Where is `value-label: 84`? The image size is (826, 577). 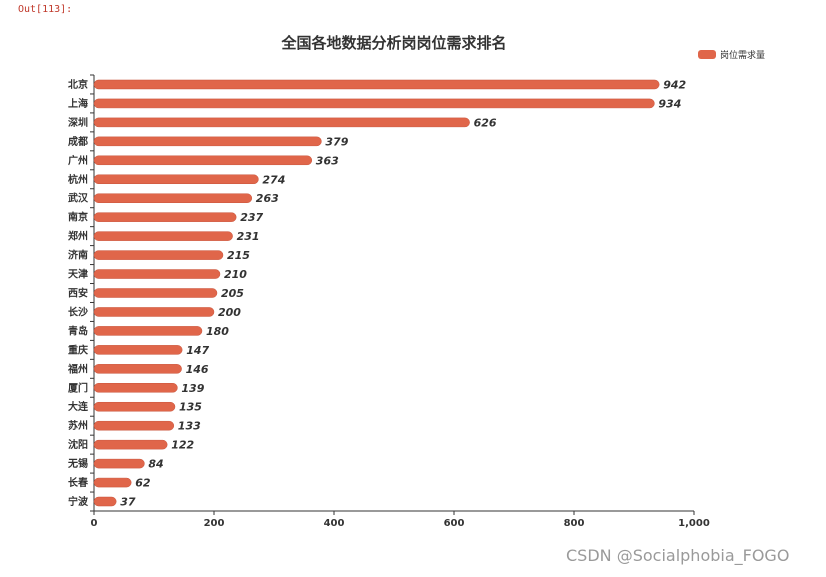
value-label: 84 is located at coordinates (155, 464).